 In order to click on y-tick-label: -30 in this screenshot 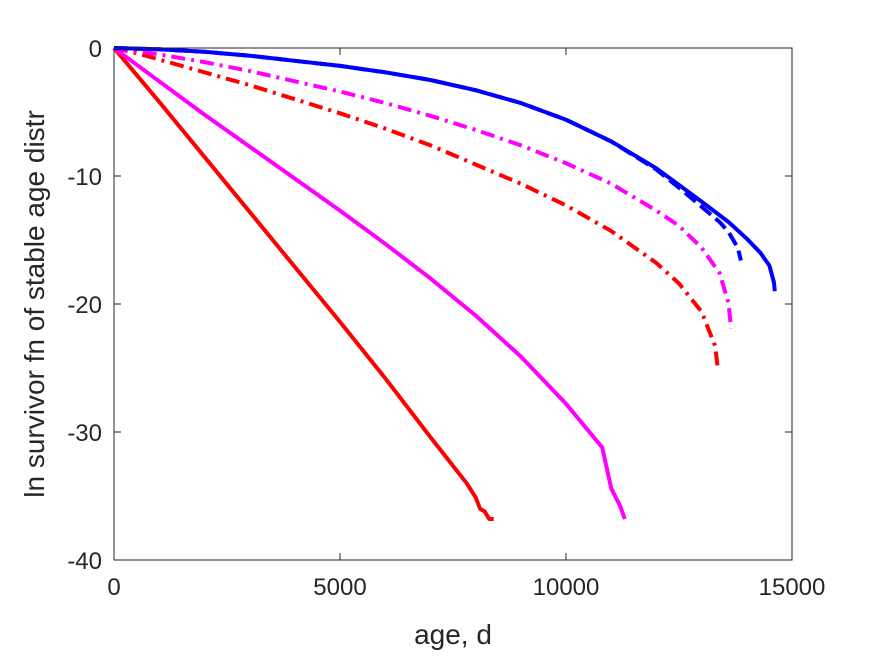, I will do `click(84, 433)`.